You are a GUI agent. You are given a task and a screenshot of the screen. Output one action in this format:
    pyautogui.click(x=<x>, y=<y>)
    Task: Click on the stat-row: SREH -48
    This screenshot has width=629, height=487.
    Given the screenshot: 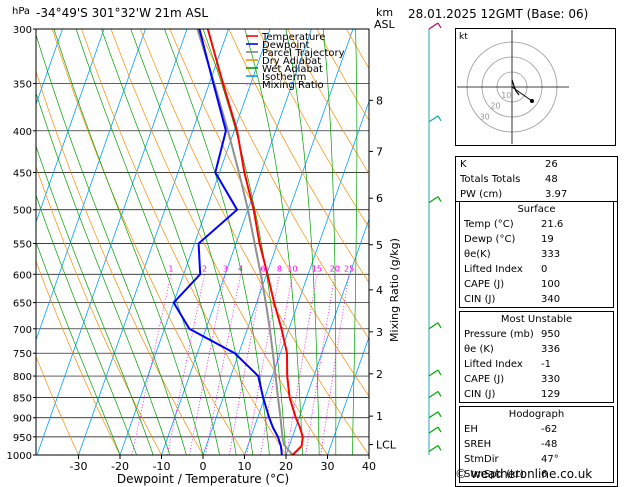 What is the action you would take?
    pyautogui.click(x=536, y=444)
    